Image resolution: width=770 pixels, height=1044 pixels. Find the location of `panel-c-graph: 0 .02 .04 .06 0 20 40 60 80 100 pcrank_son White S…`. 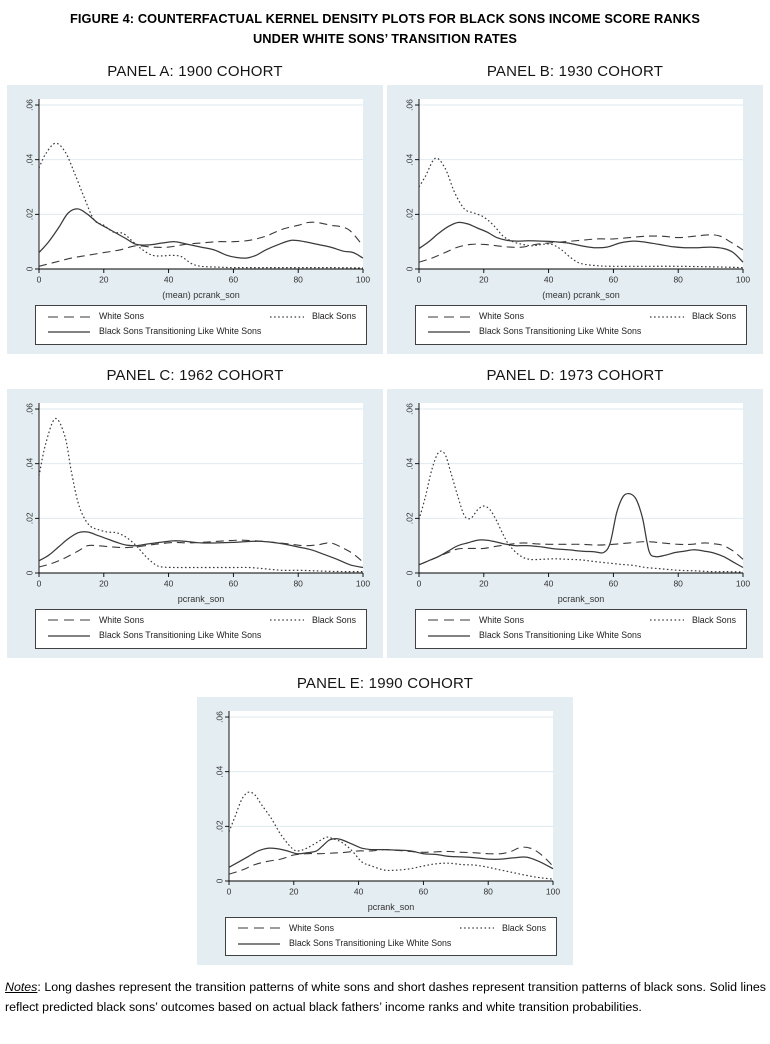

panel-c-graph: 0 .02 .04 .06 0 20 40 60 80 100 pcrank_son White S… is located at coordinates (195, 523).